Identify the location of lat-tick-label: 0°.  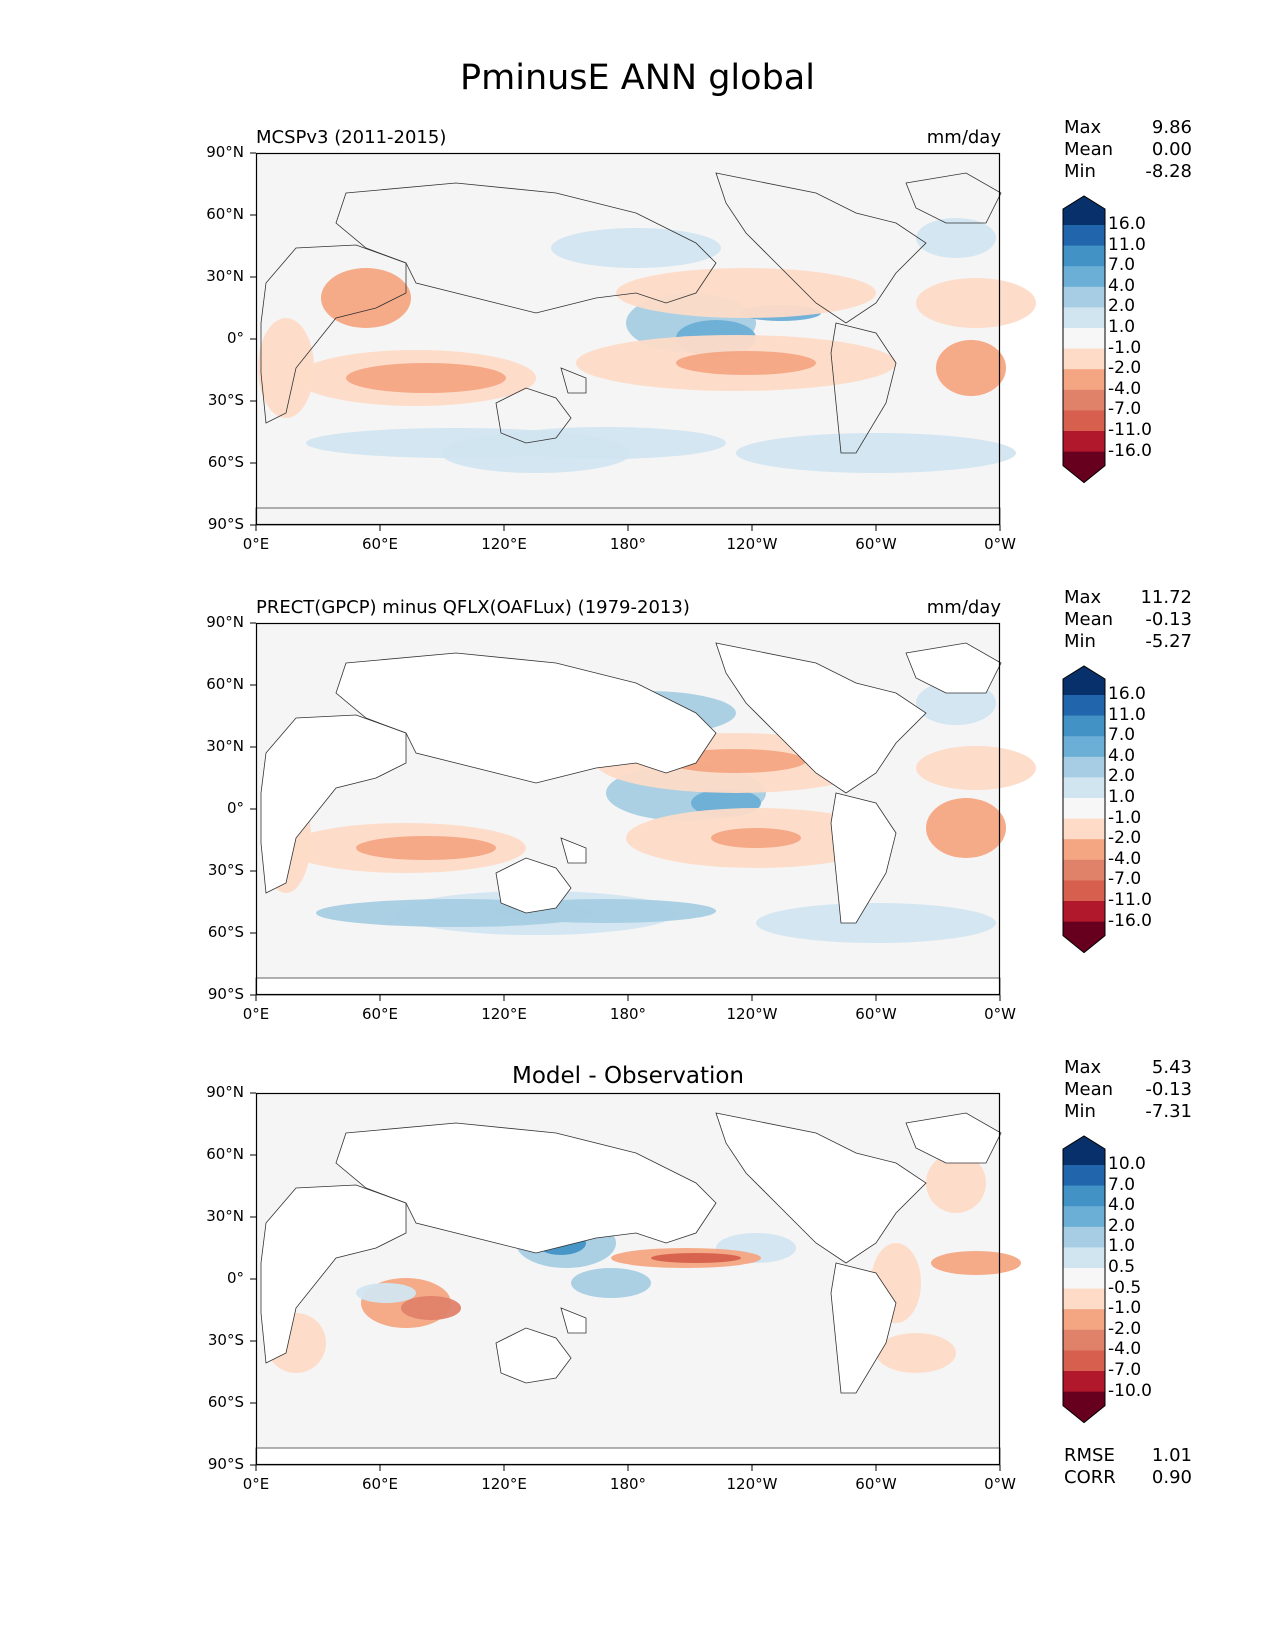
(235, 338).